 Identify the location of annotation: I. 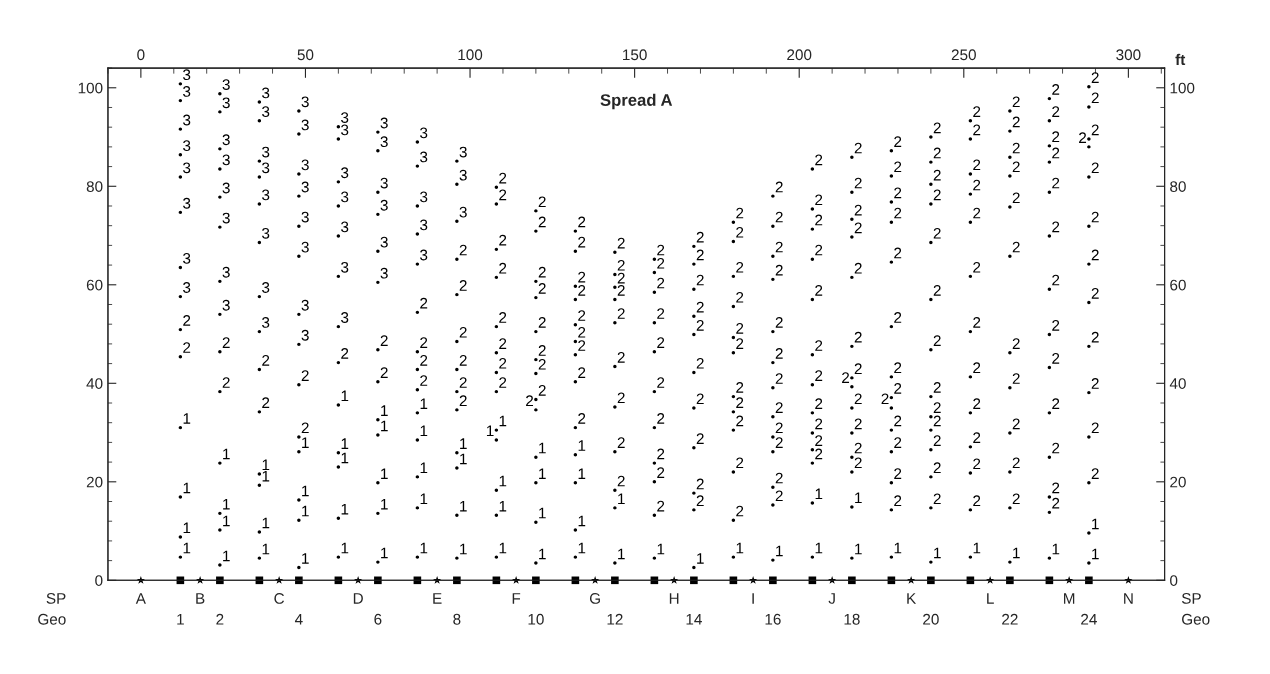
(753, 598).